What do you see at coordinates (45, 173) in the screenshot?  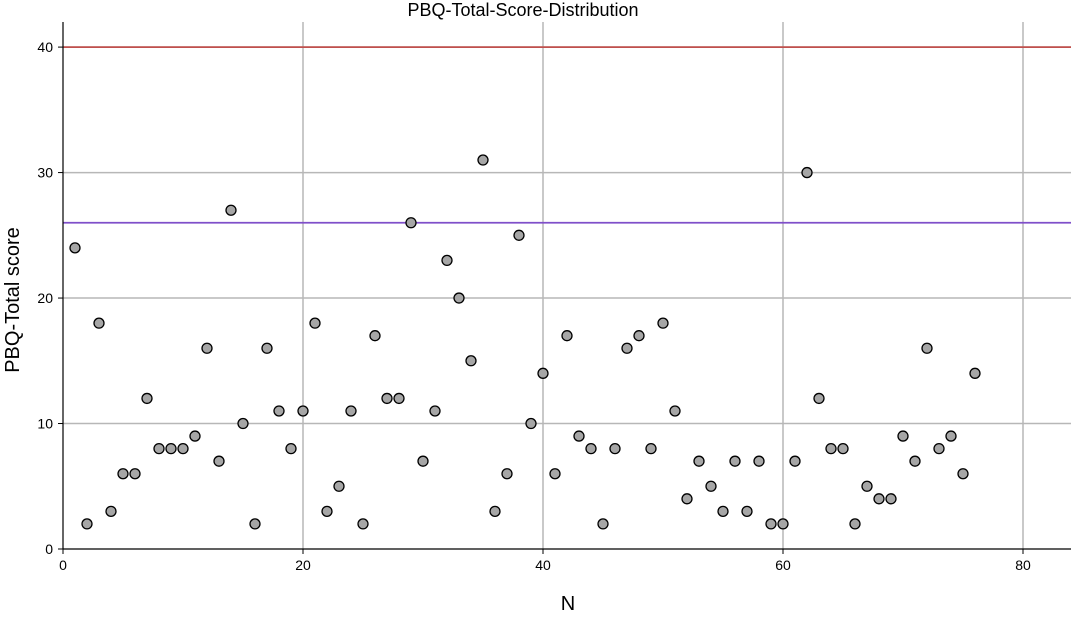 I see `y-tick-label: 30` at bounding box center [45, 173].